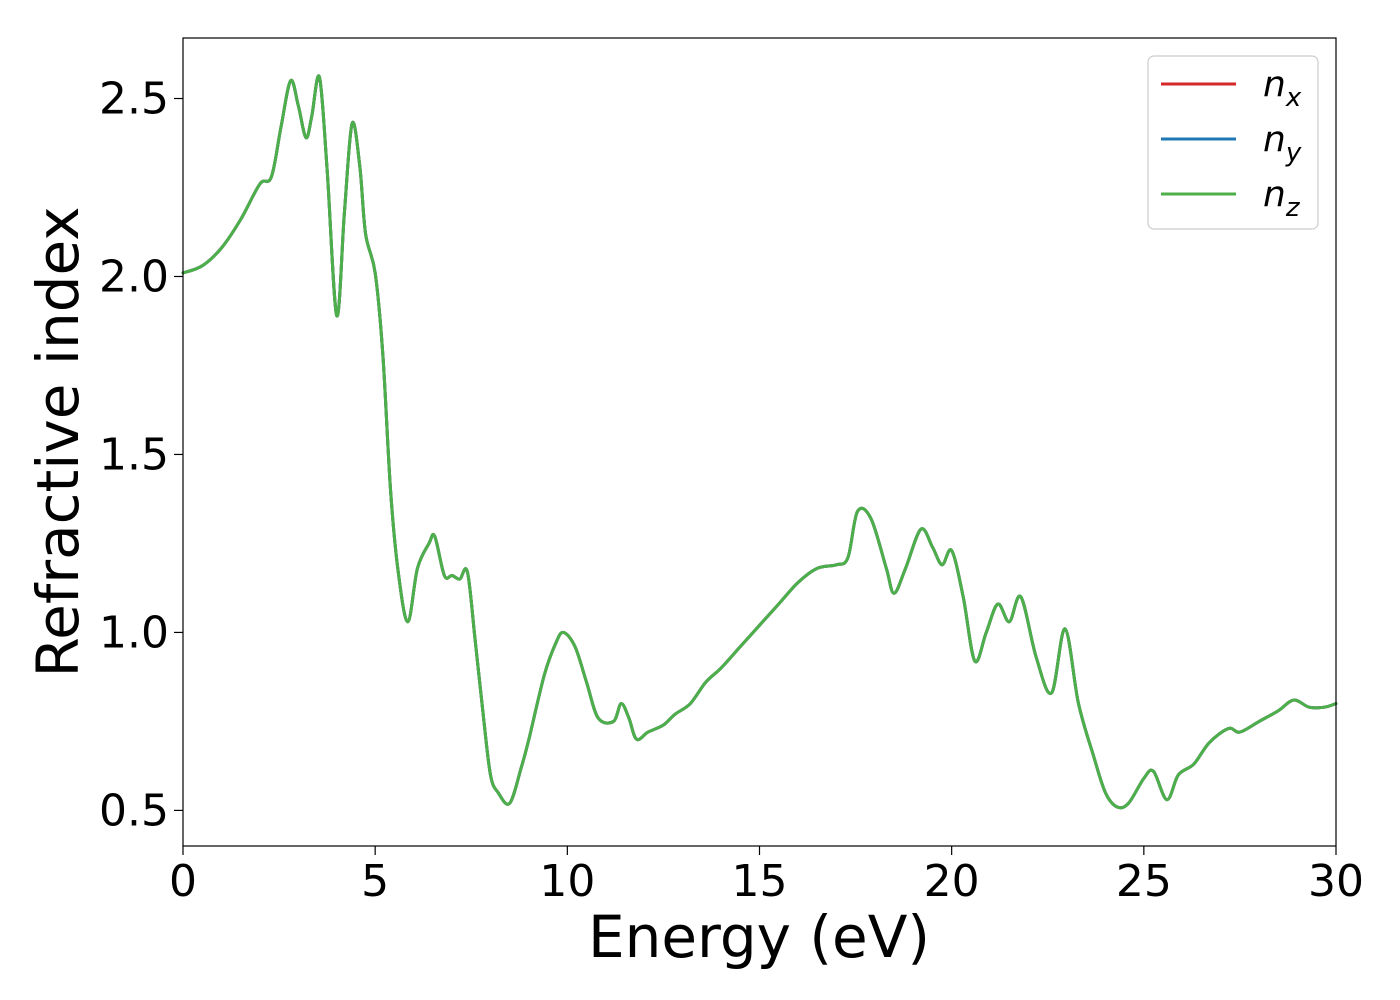 The image size is (1400, 1000). I want to click on x-tick-label: 30, so click(1336, 881).